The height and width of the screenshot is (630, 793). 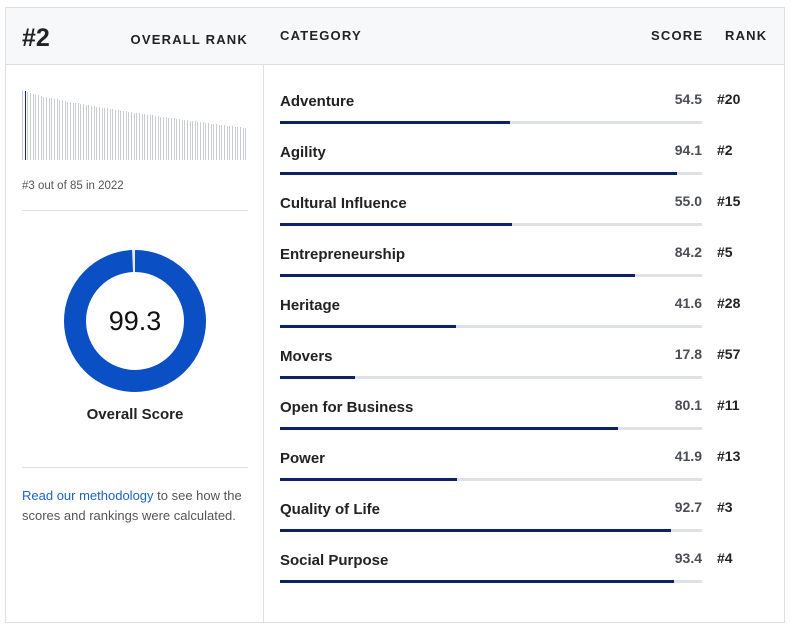 I want to click on category-name: Movers, so click(x=306, y=356).